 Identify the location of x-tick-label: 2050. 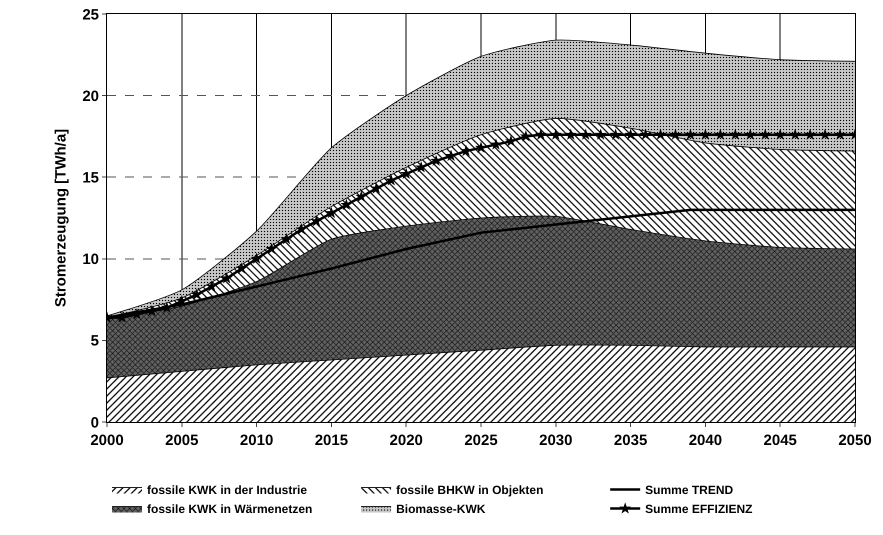
(855, 440).